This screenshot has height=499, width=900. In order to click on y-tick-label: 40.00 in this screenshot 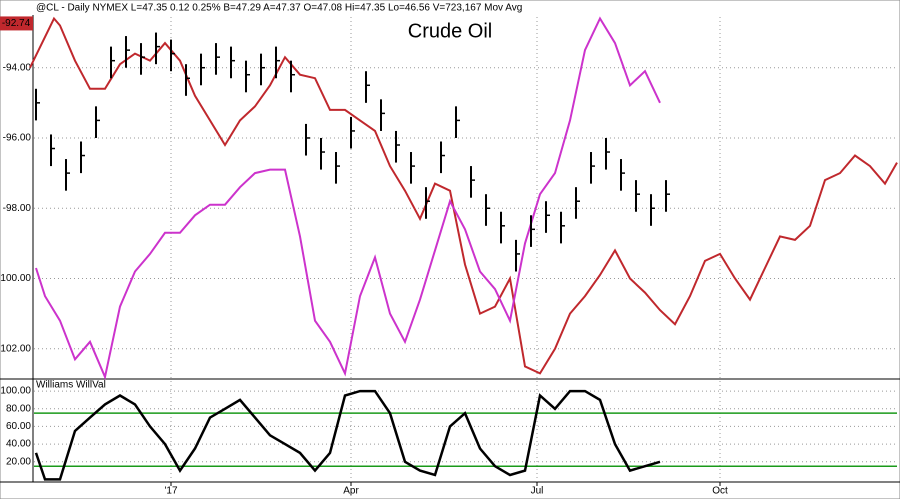, I will do `click(18, 444)`.